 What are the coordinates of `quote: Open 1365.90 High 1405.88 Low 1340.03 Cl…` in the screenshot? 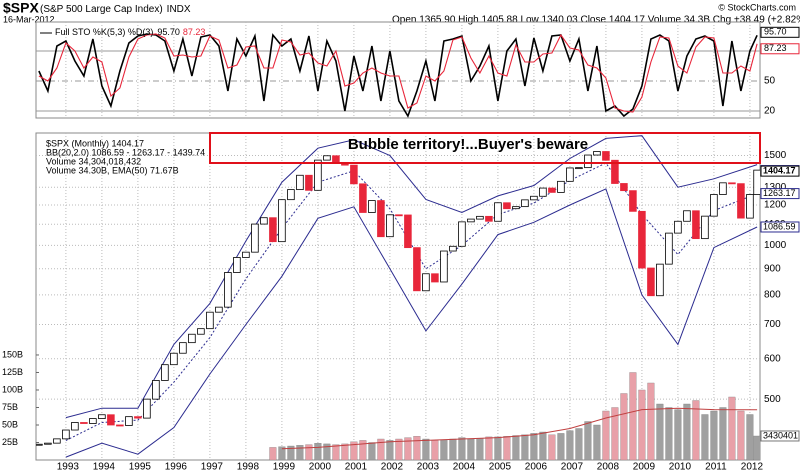 It's located at (596, 20).